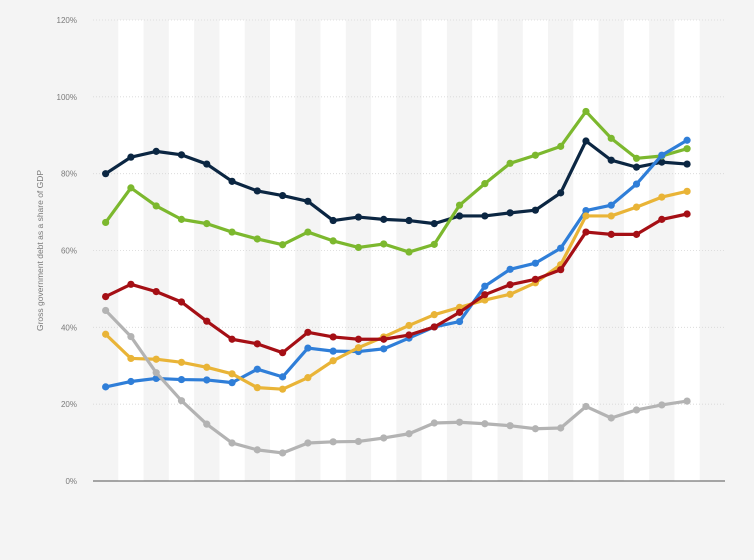 The width and height of the screenshot is (754, 560). Describe the element at coordinates (485, 250) in the screenshot. I see `column-band` at that location.